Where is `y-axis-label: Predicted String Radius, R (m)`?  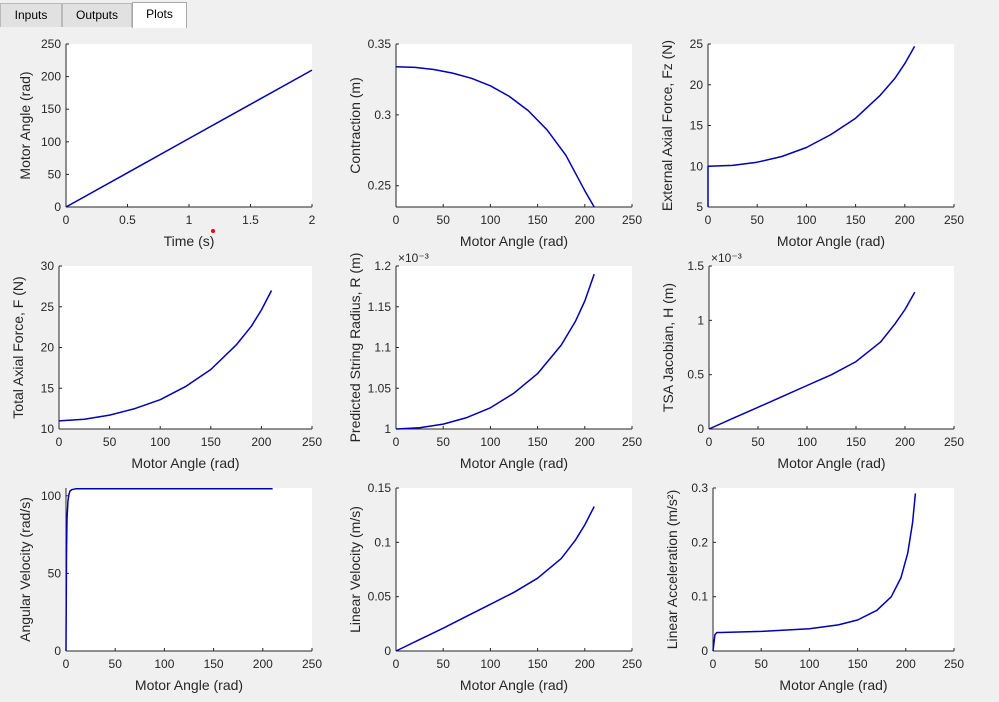
y-axis-label: Predicted String Radius, R (m) is located at coordinates (355, 348).